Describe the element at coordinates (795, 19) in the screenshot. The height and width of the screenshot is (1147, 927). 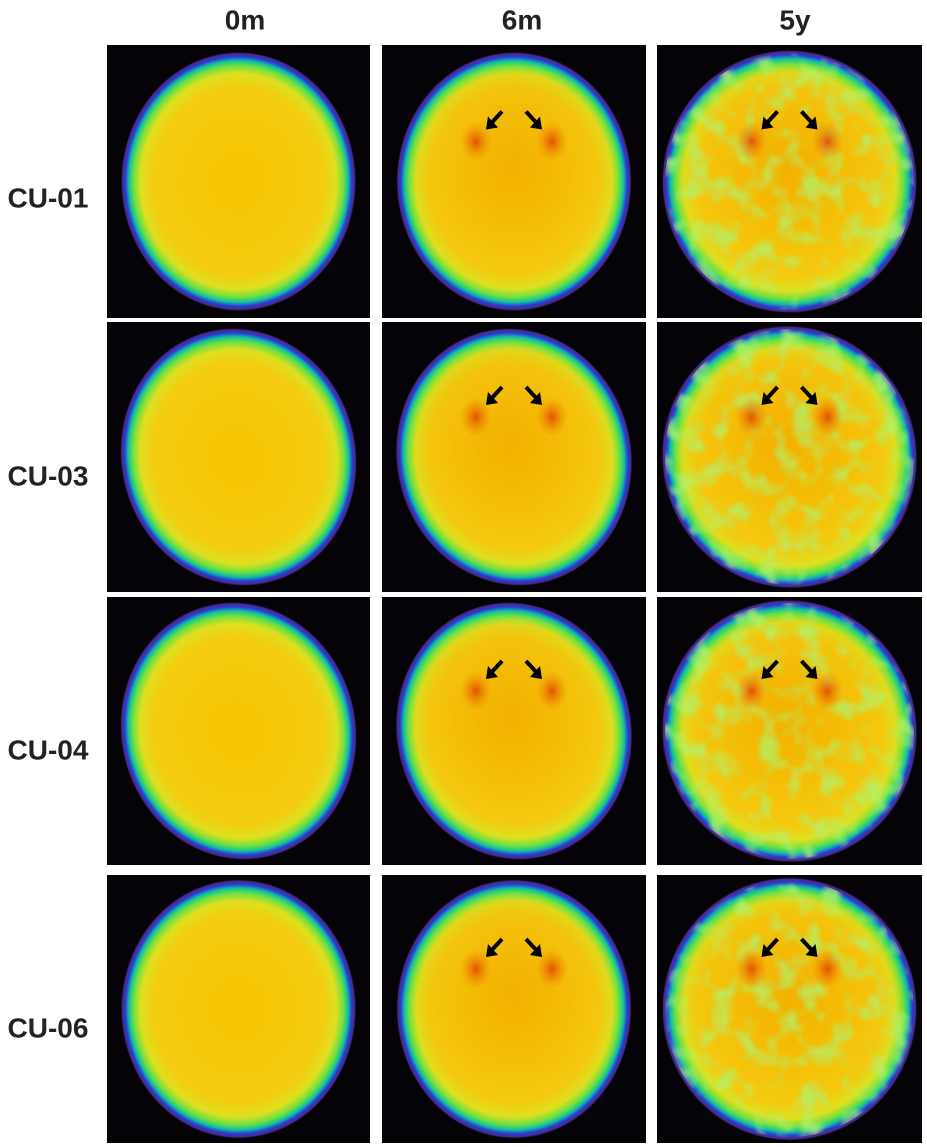
I see `column-header: 5y` at that location.